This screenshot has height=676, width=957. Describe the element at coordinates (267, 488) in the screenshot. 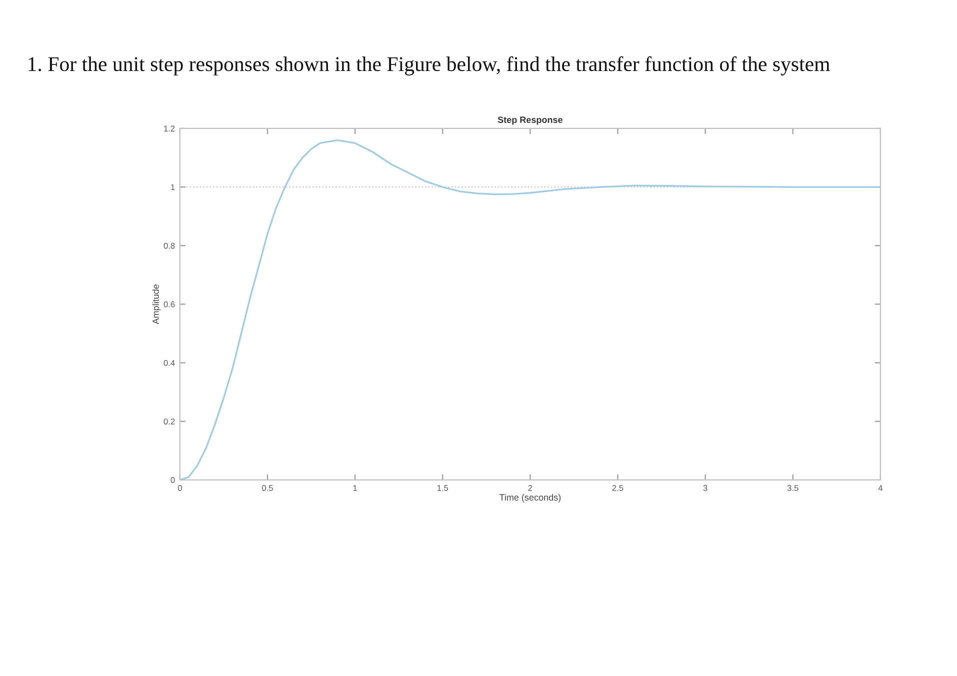

I see `x-tick-label: 0.5` at that location.